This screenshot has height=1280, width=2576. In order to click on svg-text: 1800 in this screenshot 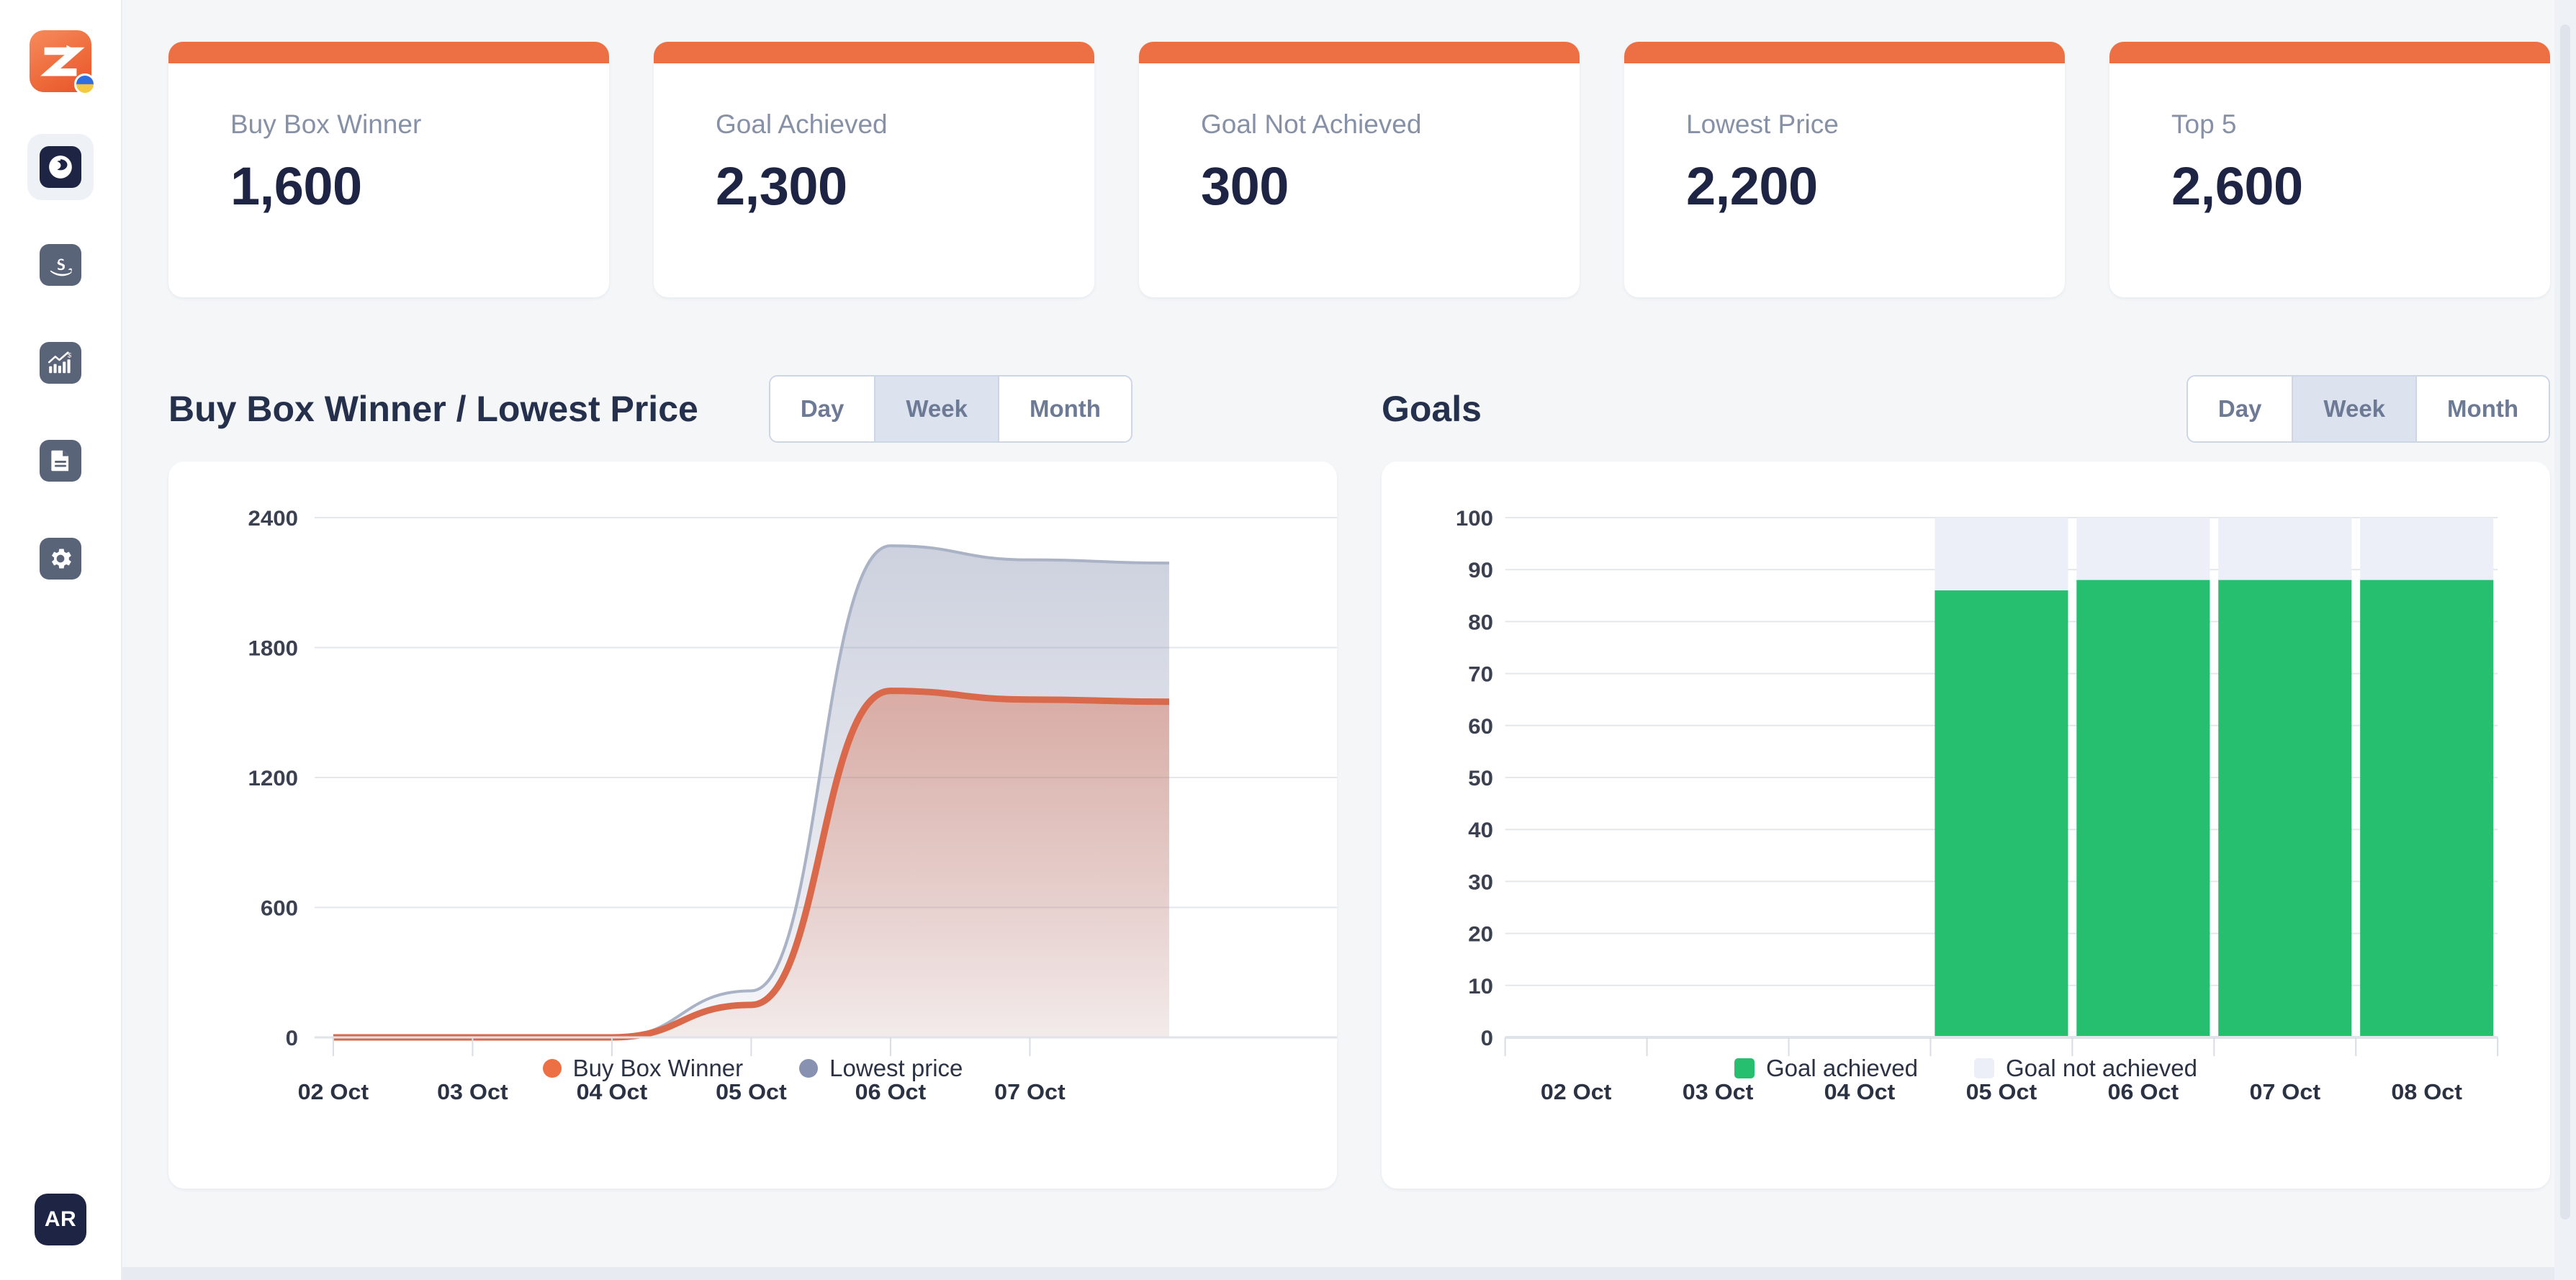, I will do `click(273, 648)`.